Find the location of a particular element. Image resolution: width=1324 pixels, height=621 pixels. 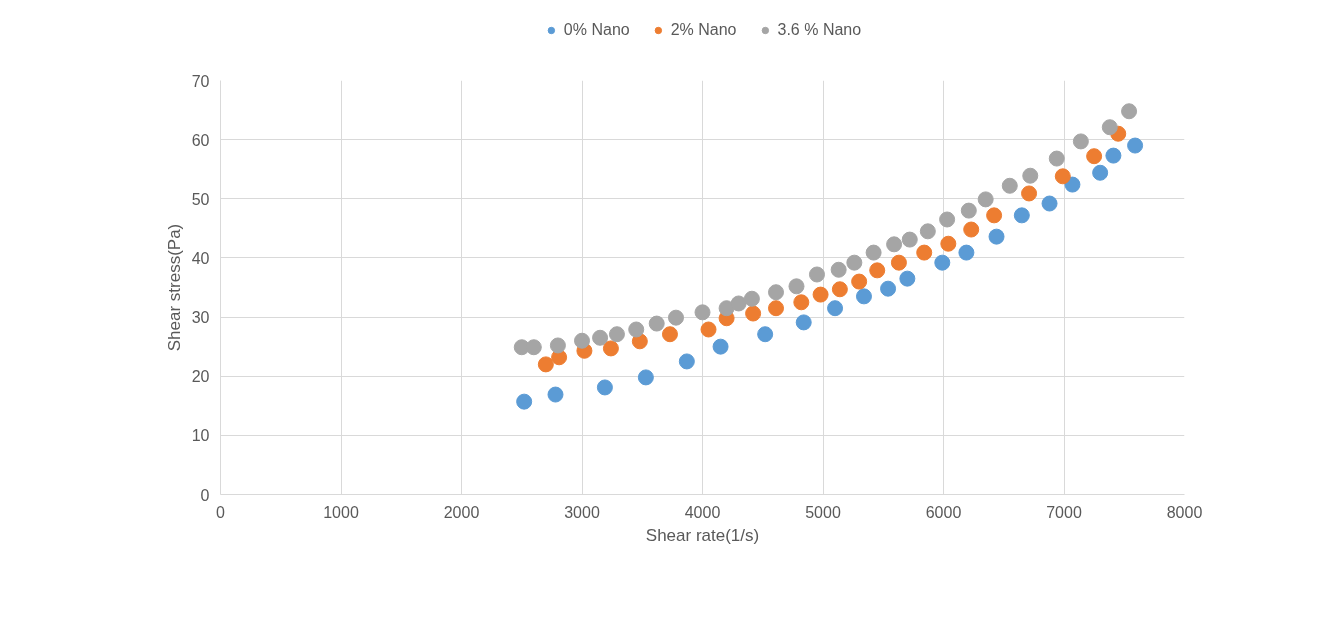

x-tick-label: 3000 is located at coordinates (582, 512).